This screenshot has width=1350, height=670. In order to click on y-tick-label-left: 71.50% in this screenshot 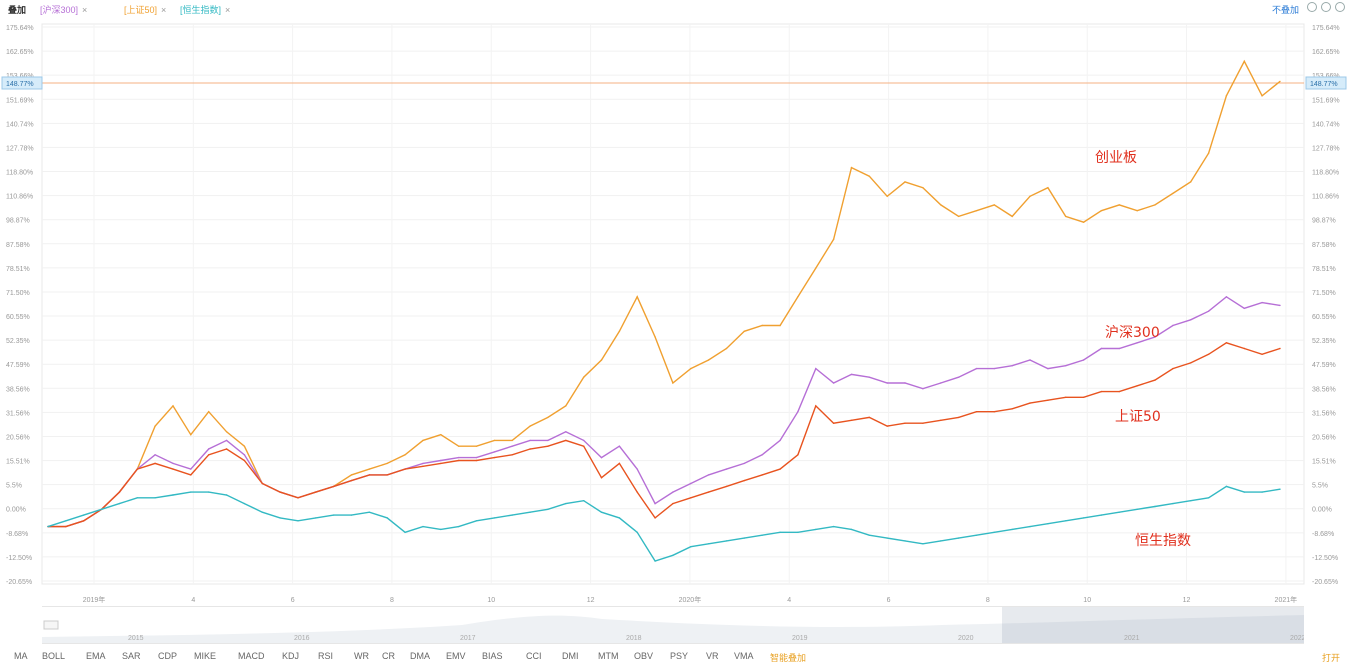, I will do `click(18, 293)`.